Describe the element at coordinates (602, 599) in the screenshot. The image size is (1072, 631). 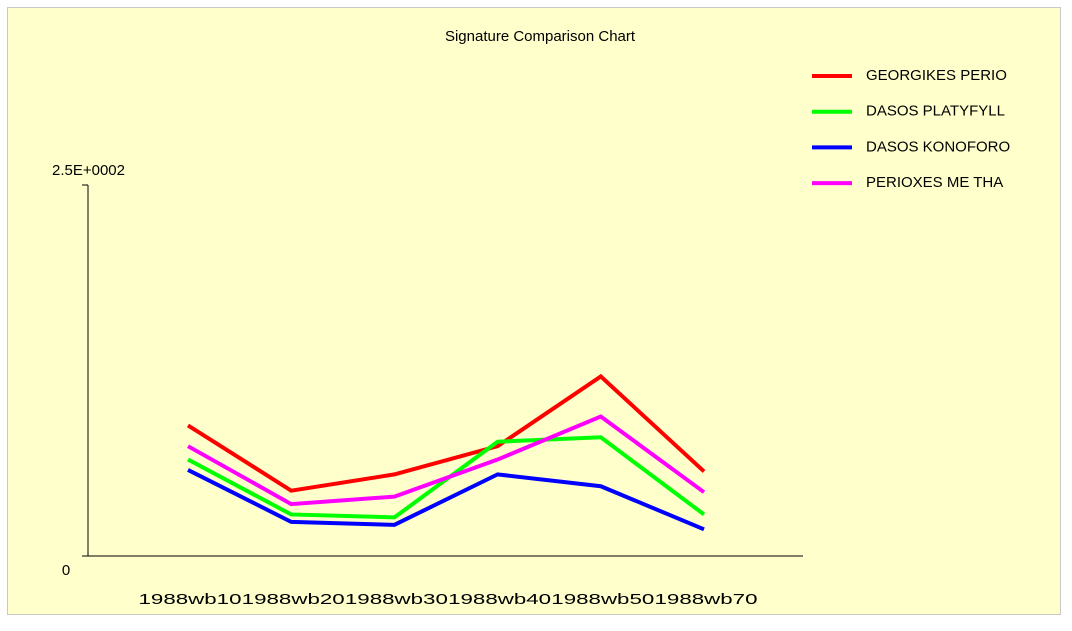
I see `x-tick-label: 1988wb50` at that location.